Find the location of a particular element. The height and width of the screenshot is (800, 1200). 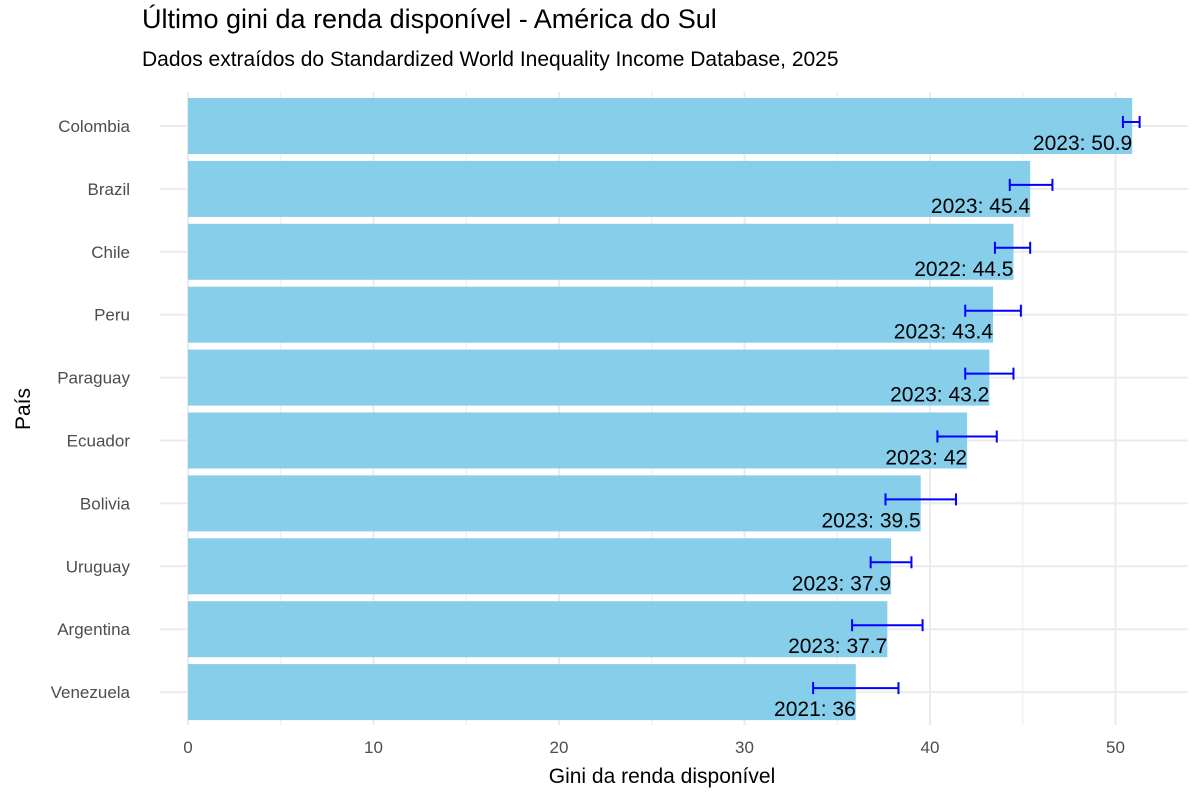

data-label: 2023: 43.4 is located at coordinates (944, 332).